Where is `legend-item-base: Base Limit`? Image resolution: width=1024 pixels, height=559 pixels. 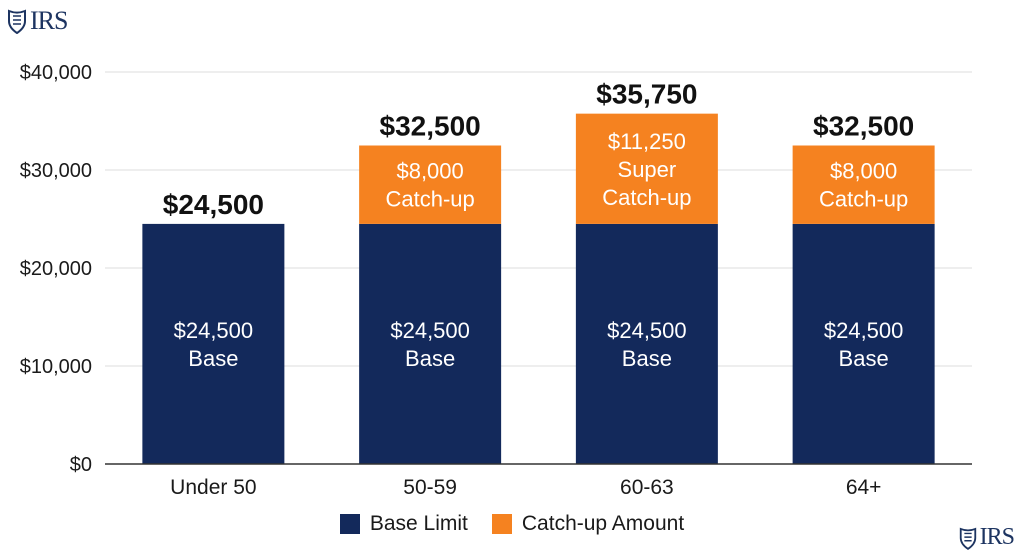
legend-item-base: Base Limit is located at coordinates (403, 524).